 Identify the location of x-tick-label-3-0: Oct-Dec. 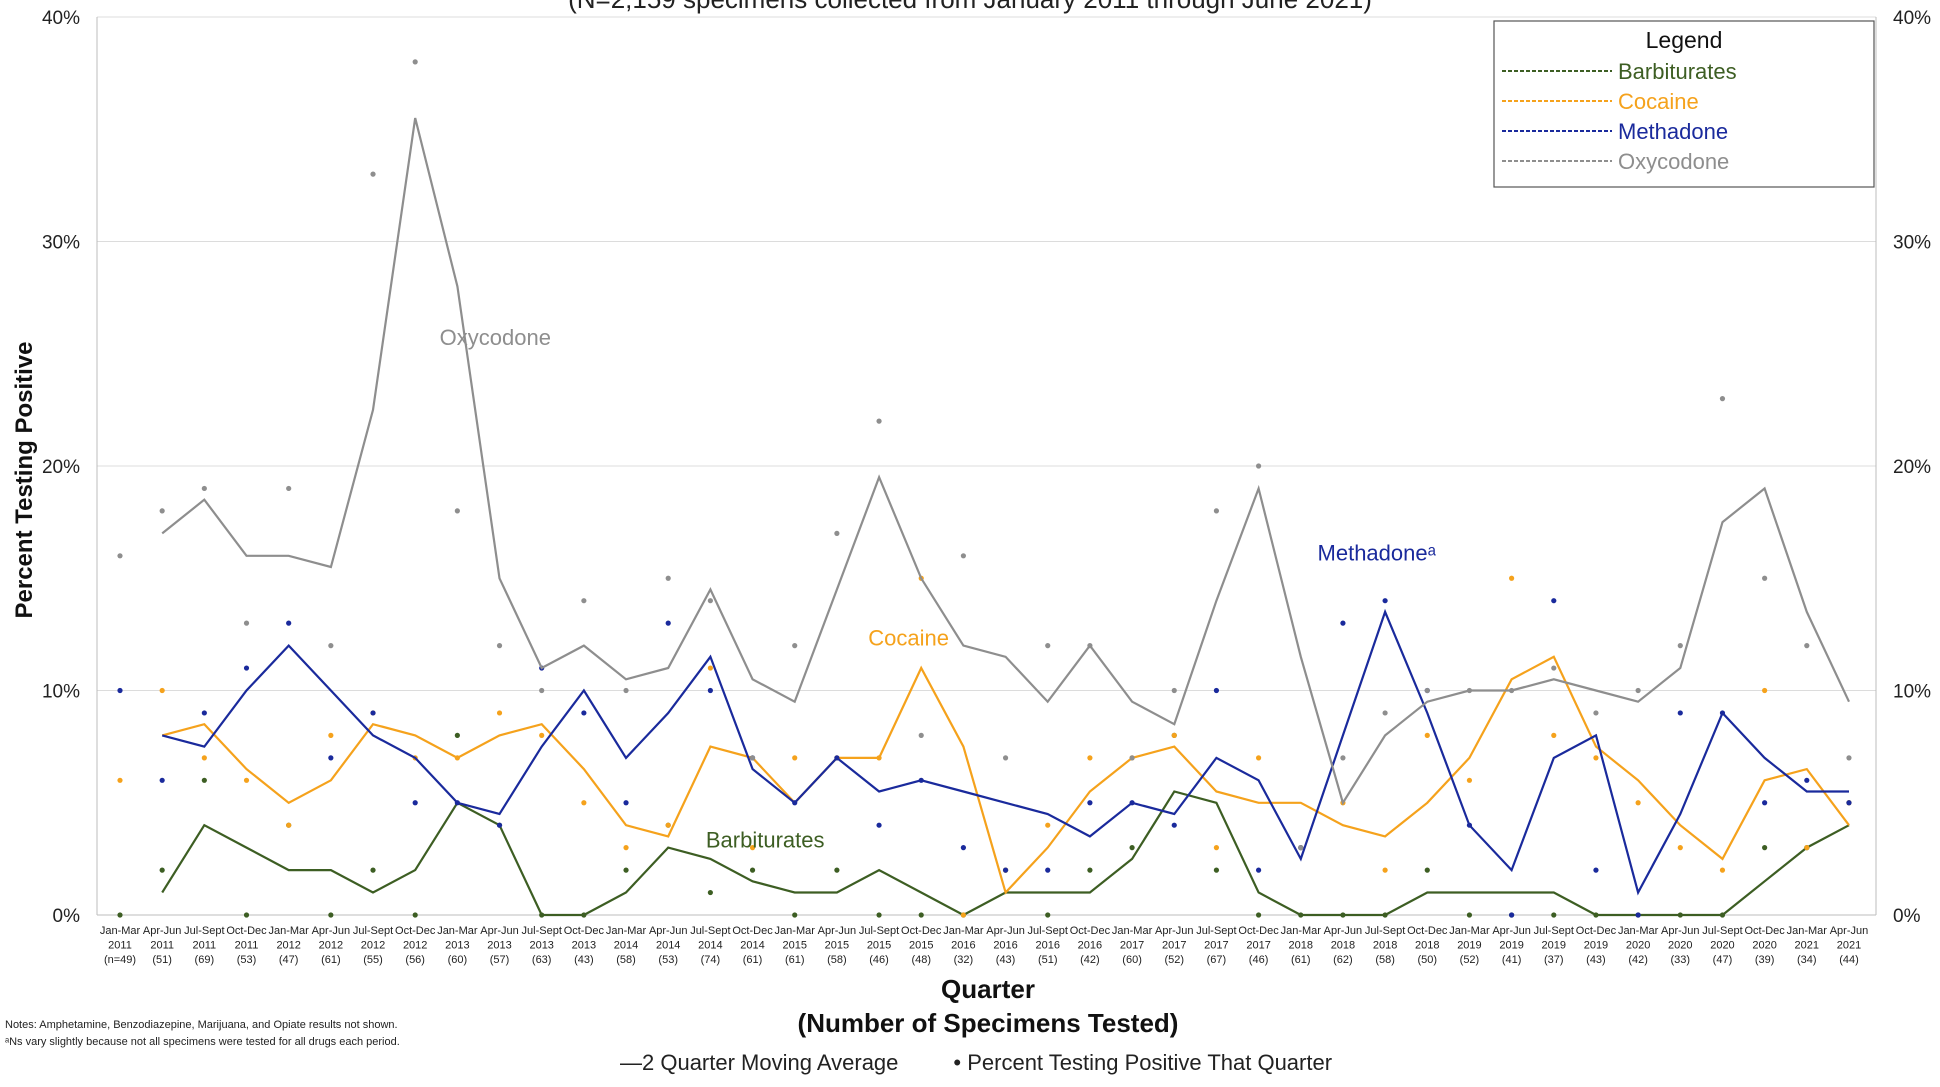
(246, 931).